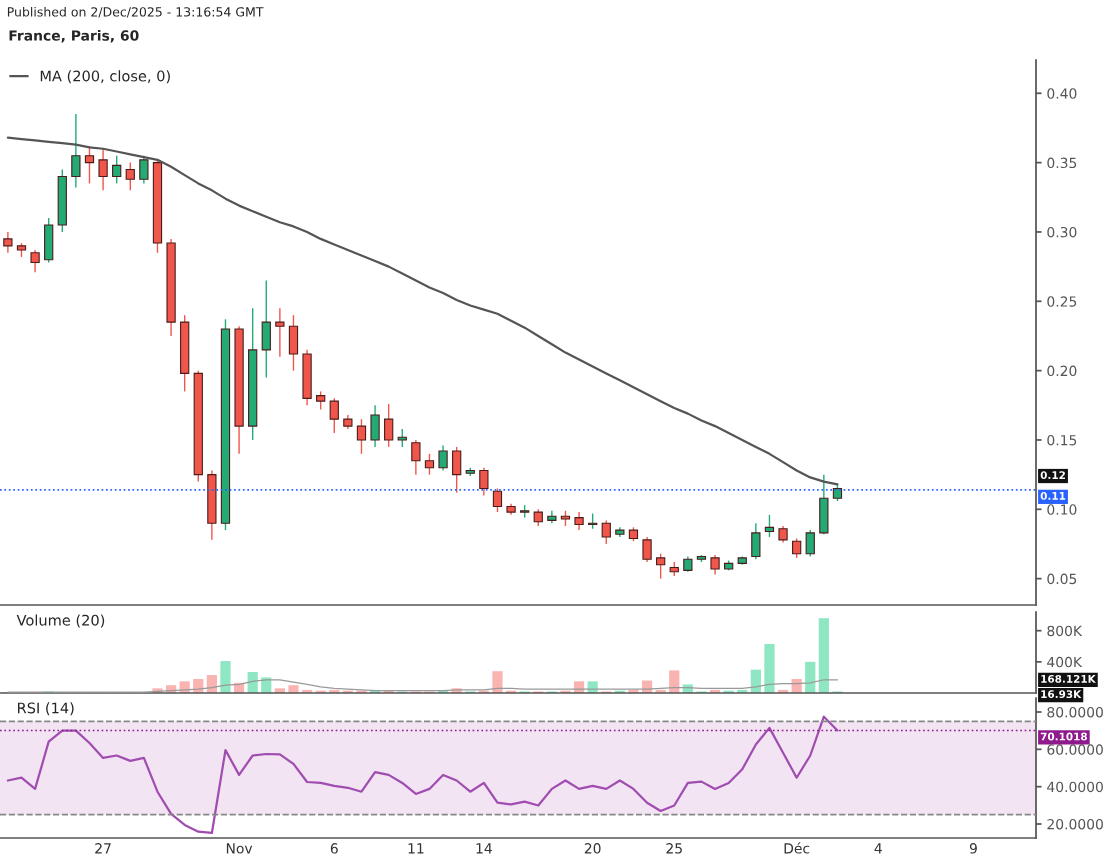 The height and width of the screenshot is (865, 1118). What do you see at coordinates (1075, 787) in the screenshot?
I see `y-tick-label: 40.0000` at bounding box center [1075, 787].